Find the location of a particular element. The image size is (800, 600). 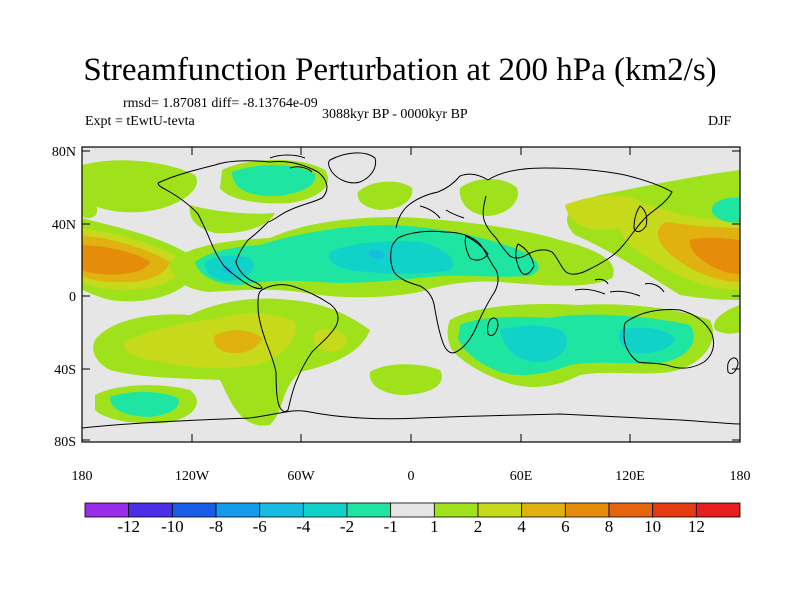

y-label: 80S is located at coordinates (65, 442).